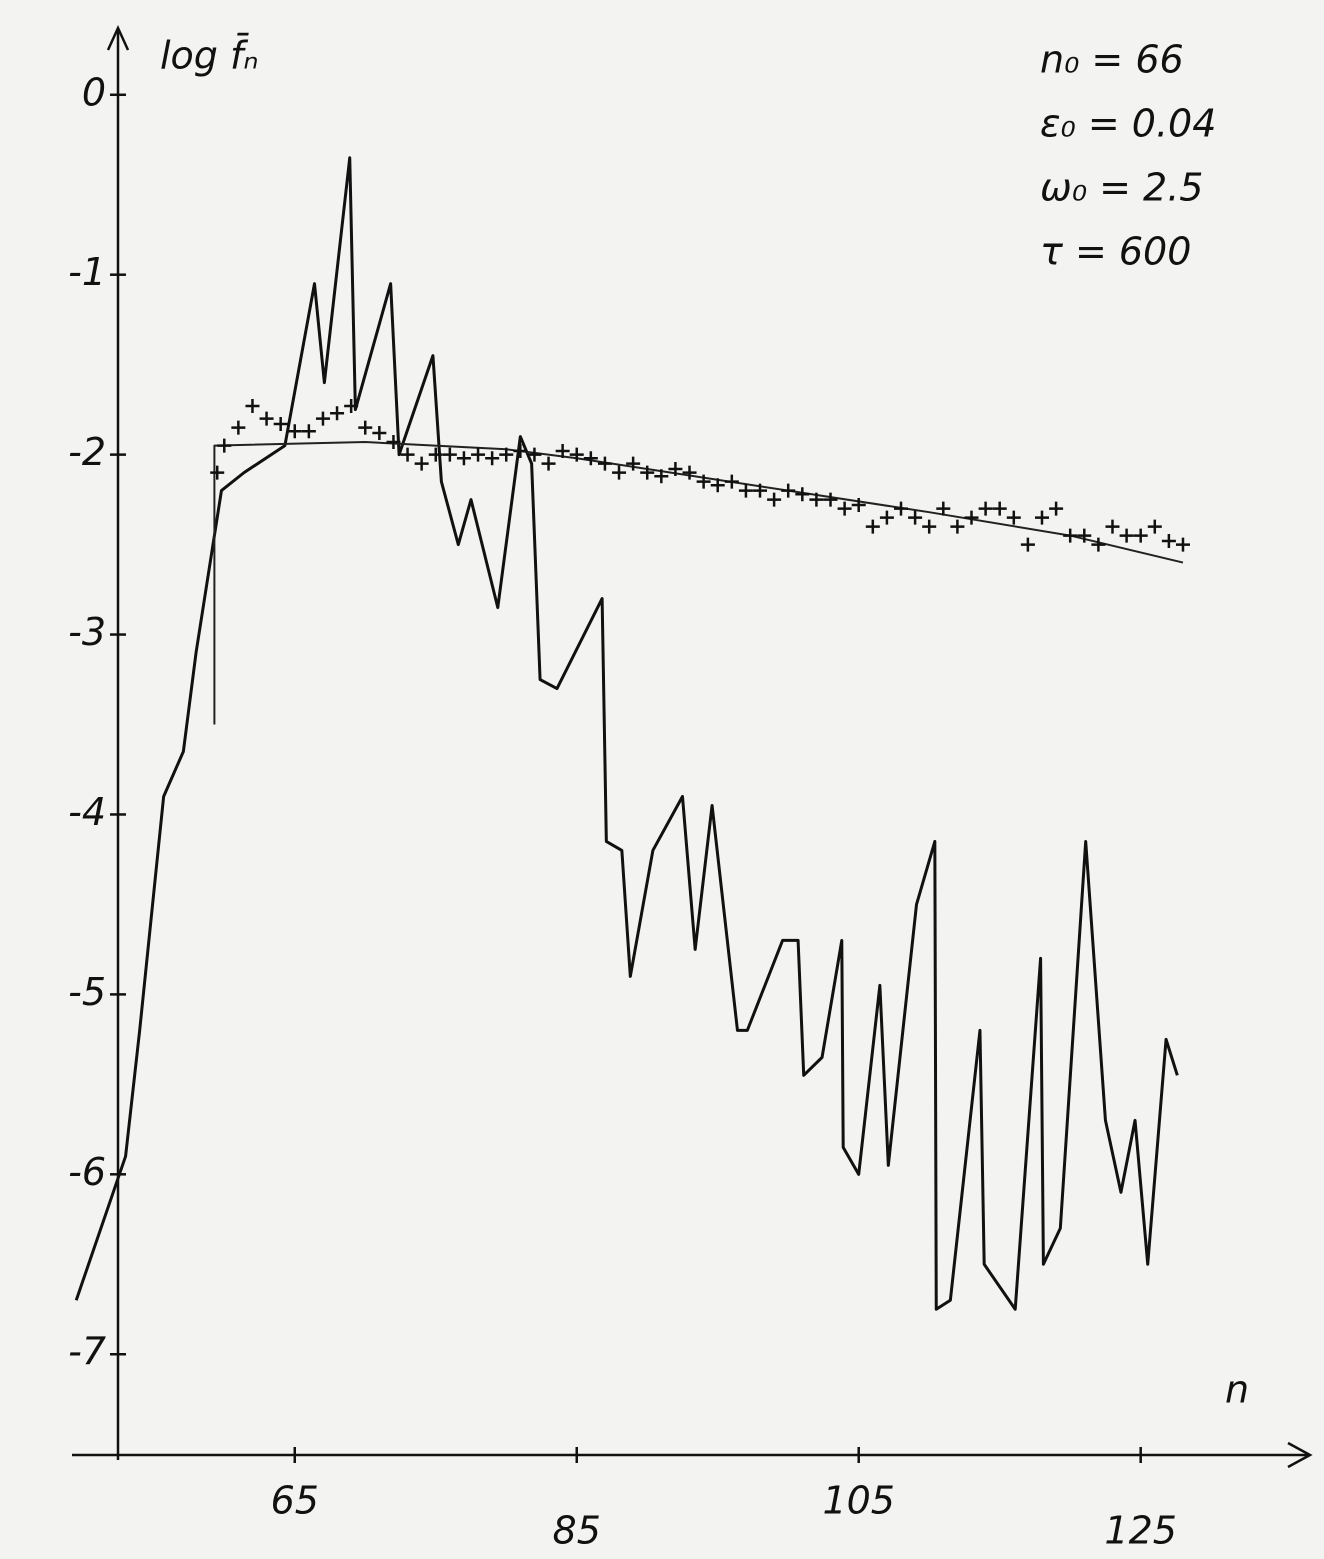  I want to click on annotation: τ = 600, so click(1115, 252).